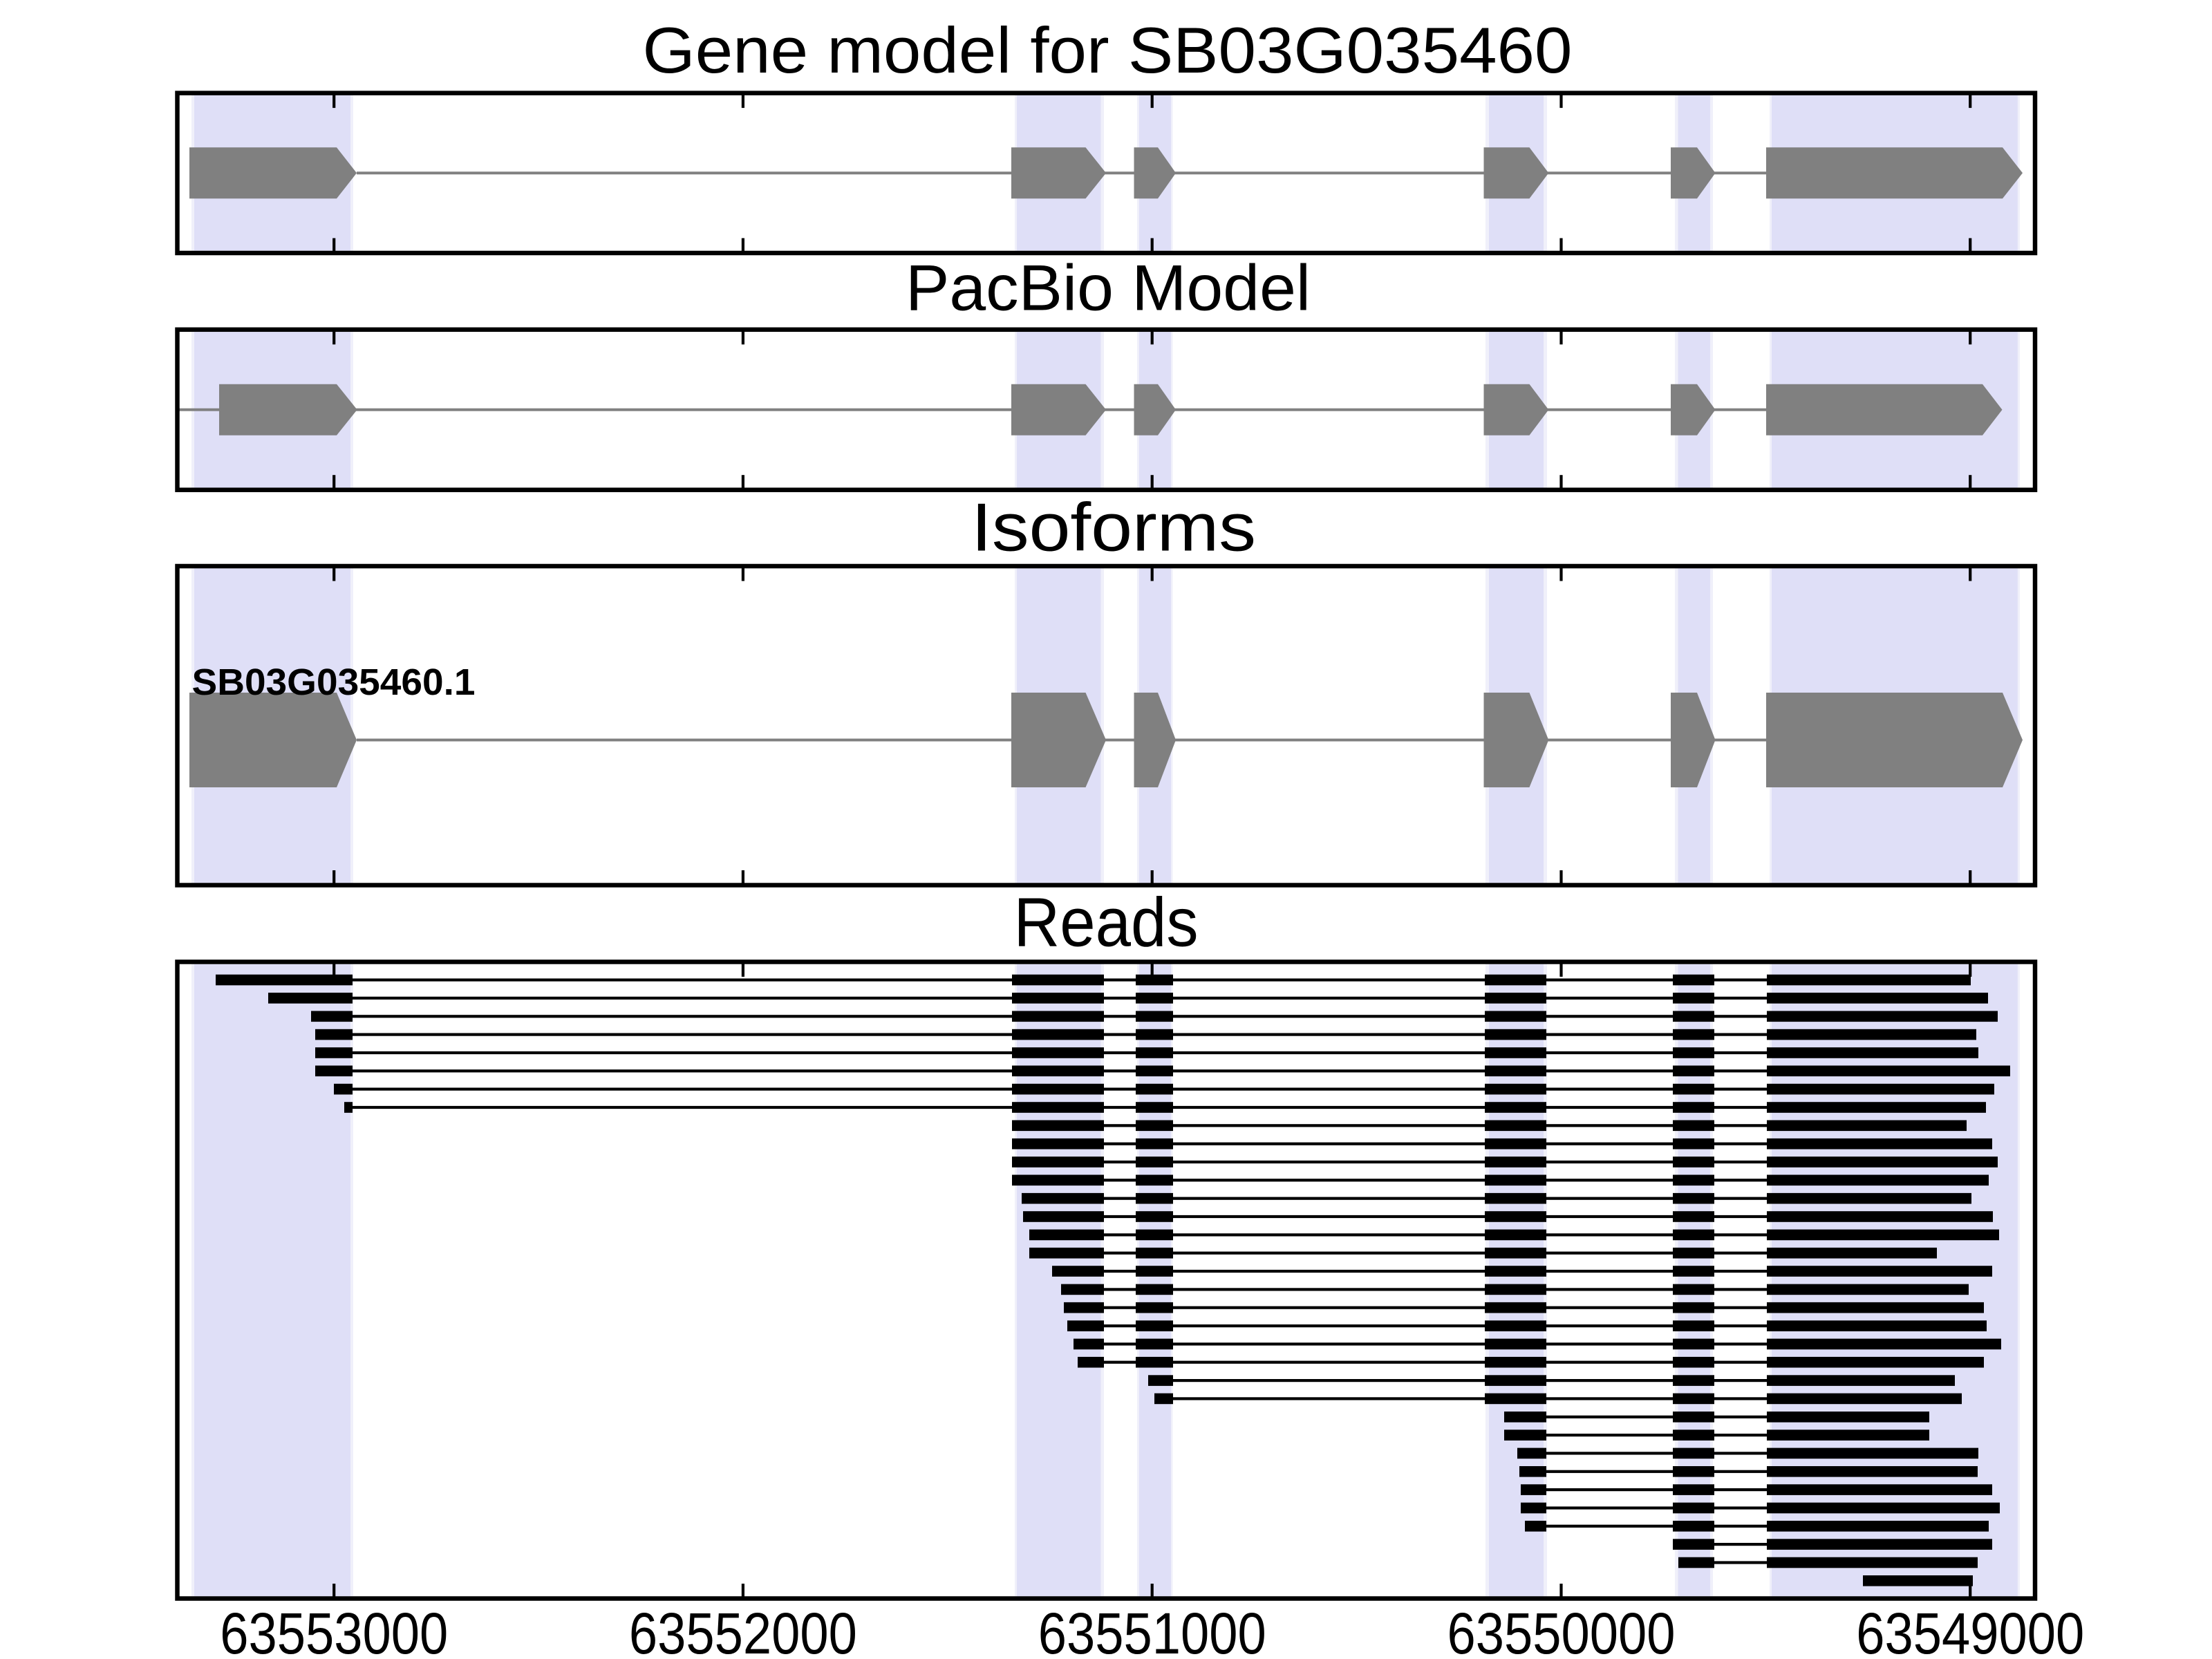 Image resolution: width=2212 pixels, height=1659 pixels. I want to click on svg-text: 63550000, so click(1562, 1630).